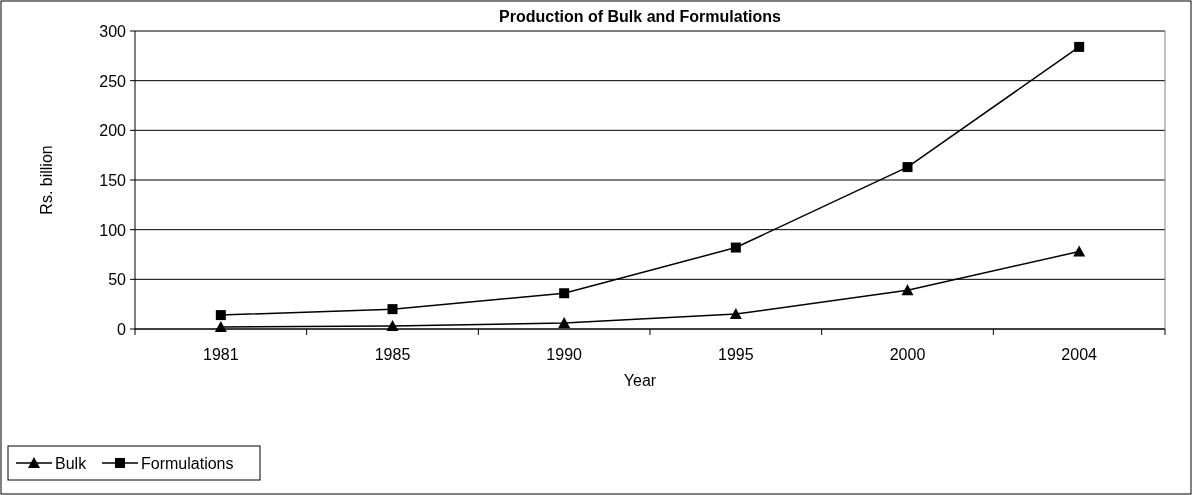  Describe the element at coordinates (187, 463) in the screenshot. I see `legend-label: Formulations` at that location.